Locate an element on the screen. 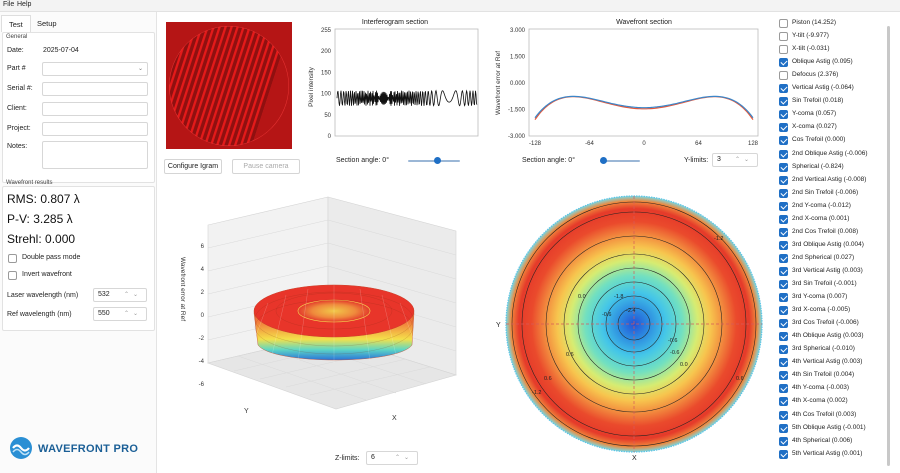 Image resolution: width=900 pixels, height=473 pixels. zernike-term-row: Cos Trefoil (0.000) is located at coordinates (832, 140).